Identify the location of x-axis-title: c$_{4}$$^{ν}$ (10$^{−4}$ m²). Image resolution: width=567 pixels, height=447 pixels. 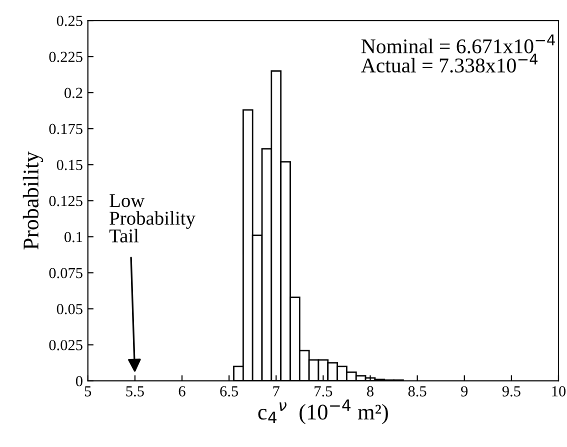
(323, 412).